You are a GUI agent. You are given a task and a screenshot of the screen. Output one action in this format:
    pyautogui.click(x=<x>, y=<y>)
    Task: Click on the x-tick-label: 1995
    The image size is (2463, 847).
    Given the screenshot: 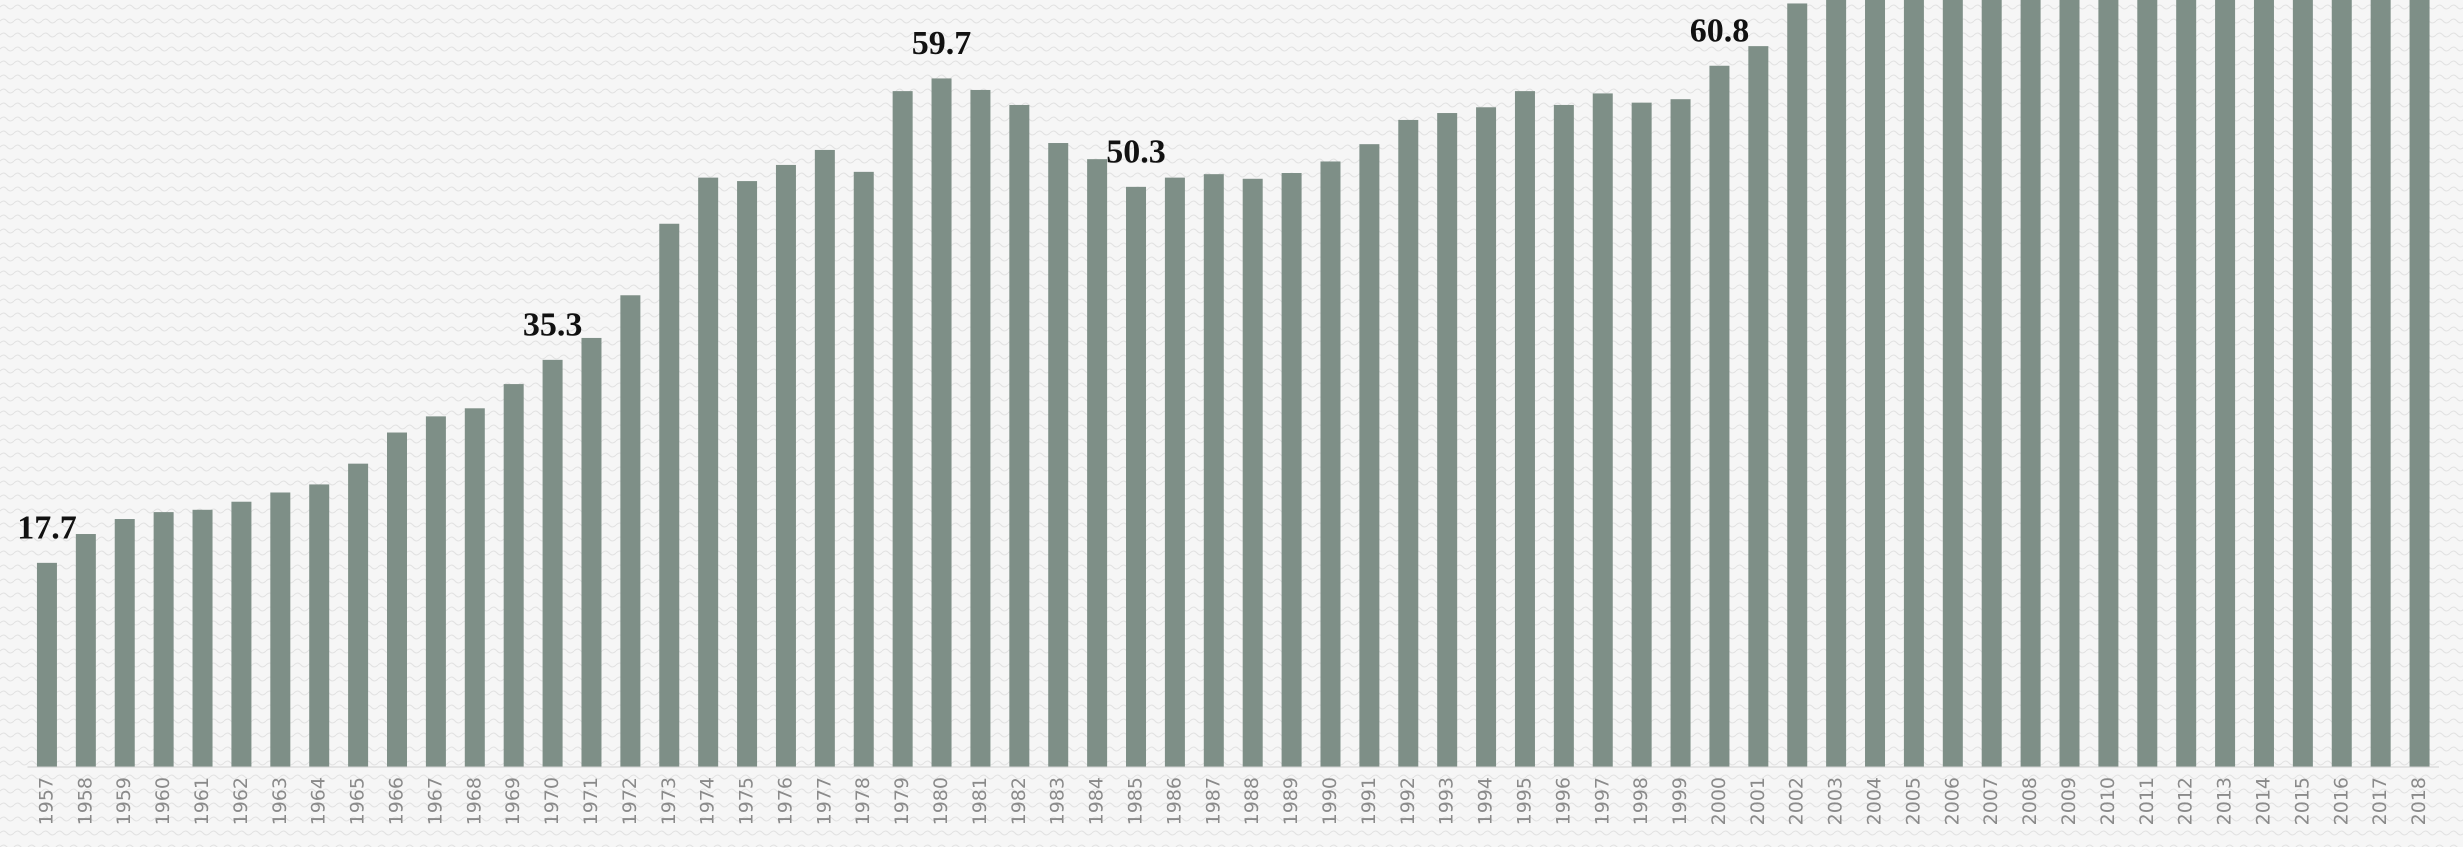 What is the action you would take?
    pyautogui.click(x=1524, y=801)
    